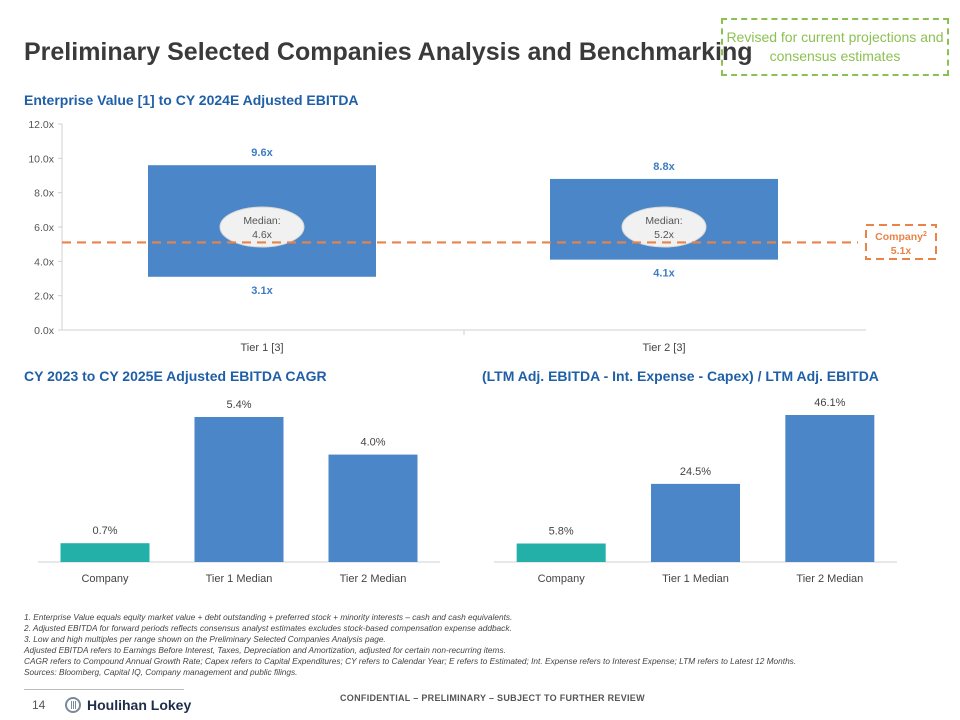 This screenshot has height=720, width=960. What do you see at coordinates (39, 705) in the screenshot?
I see `page-number: 14` at bounding box center [39, 705].